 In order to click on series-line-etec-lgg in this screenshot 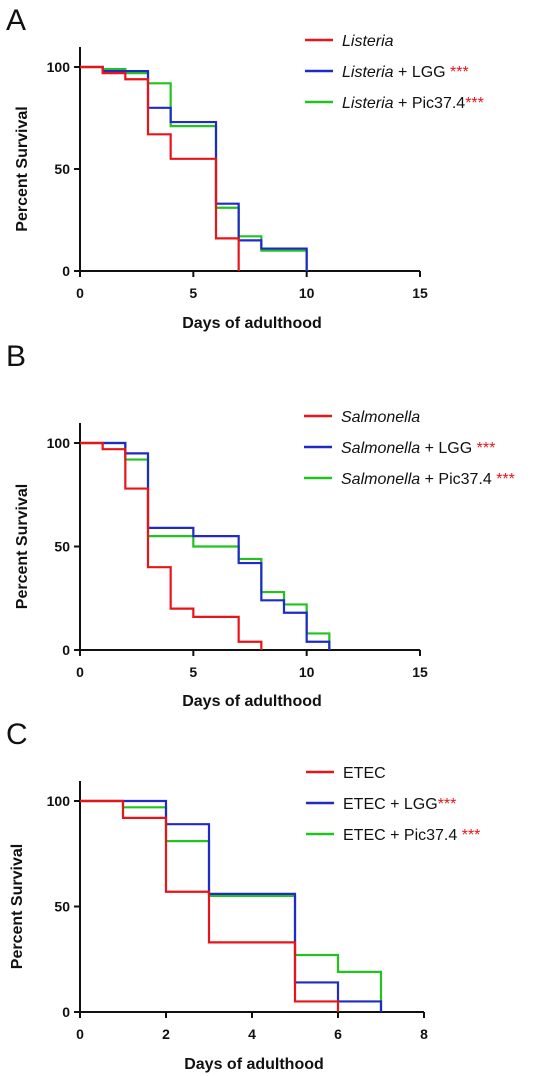, I will do `click(231, 905)`.